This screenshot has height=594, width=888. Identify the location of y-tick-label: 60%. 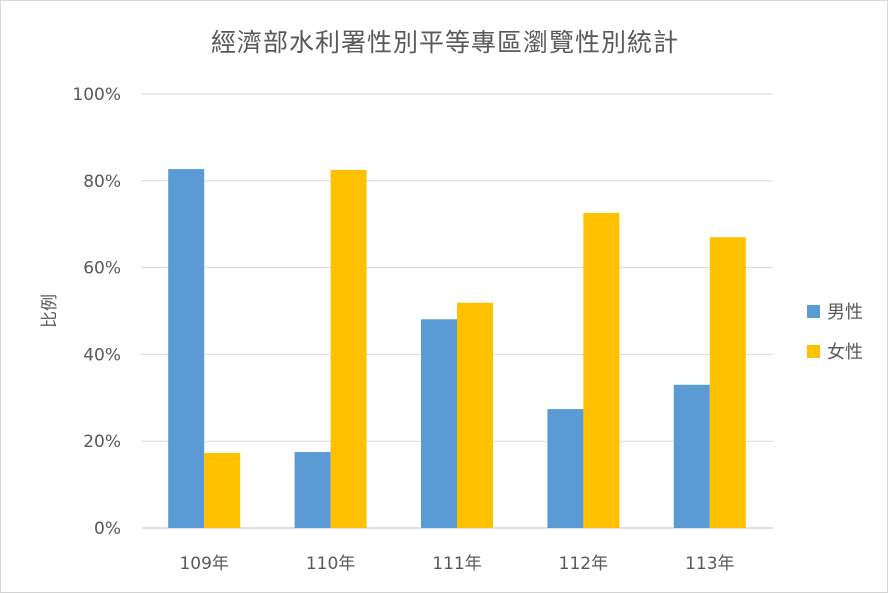
(102, 269).